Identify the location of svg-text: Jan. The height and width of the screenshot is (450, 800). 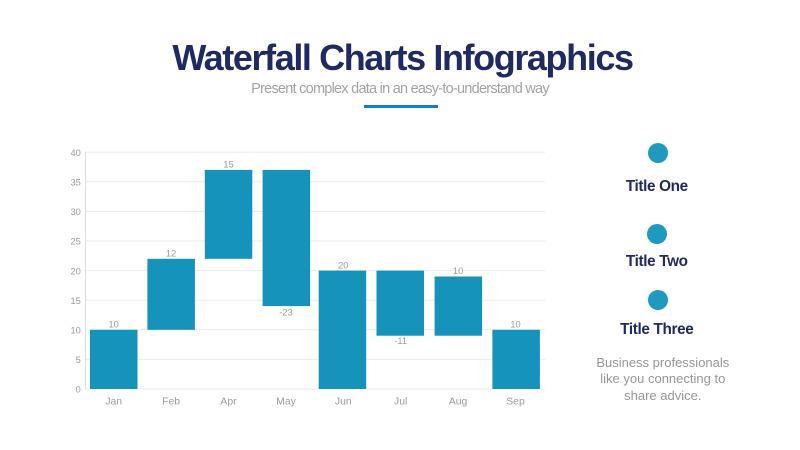
(113, 402).